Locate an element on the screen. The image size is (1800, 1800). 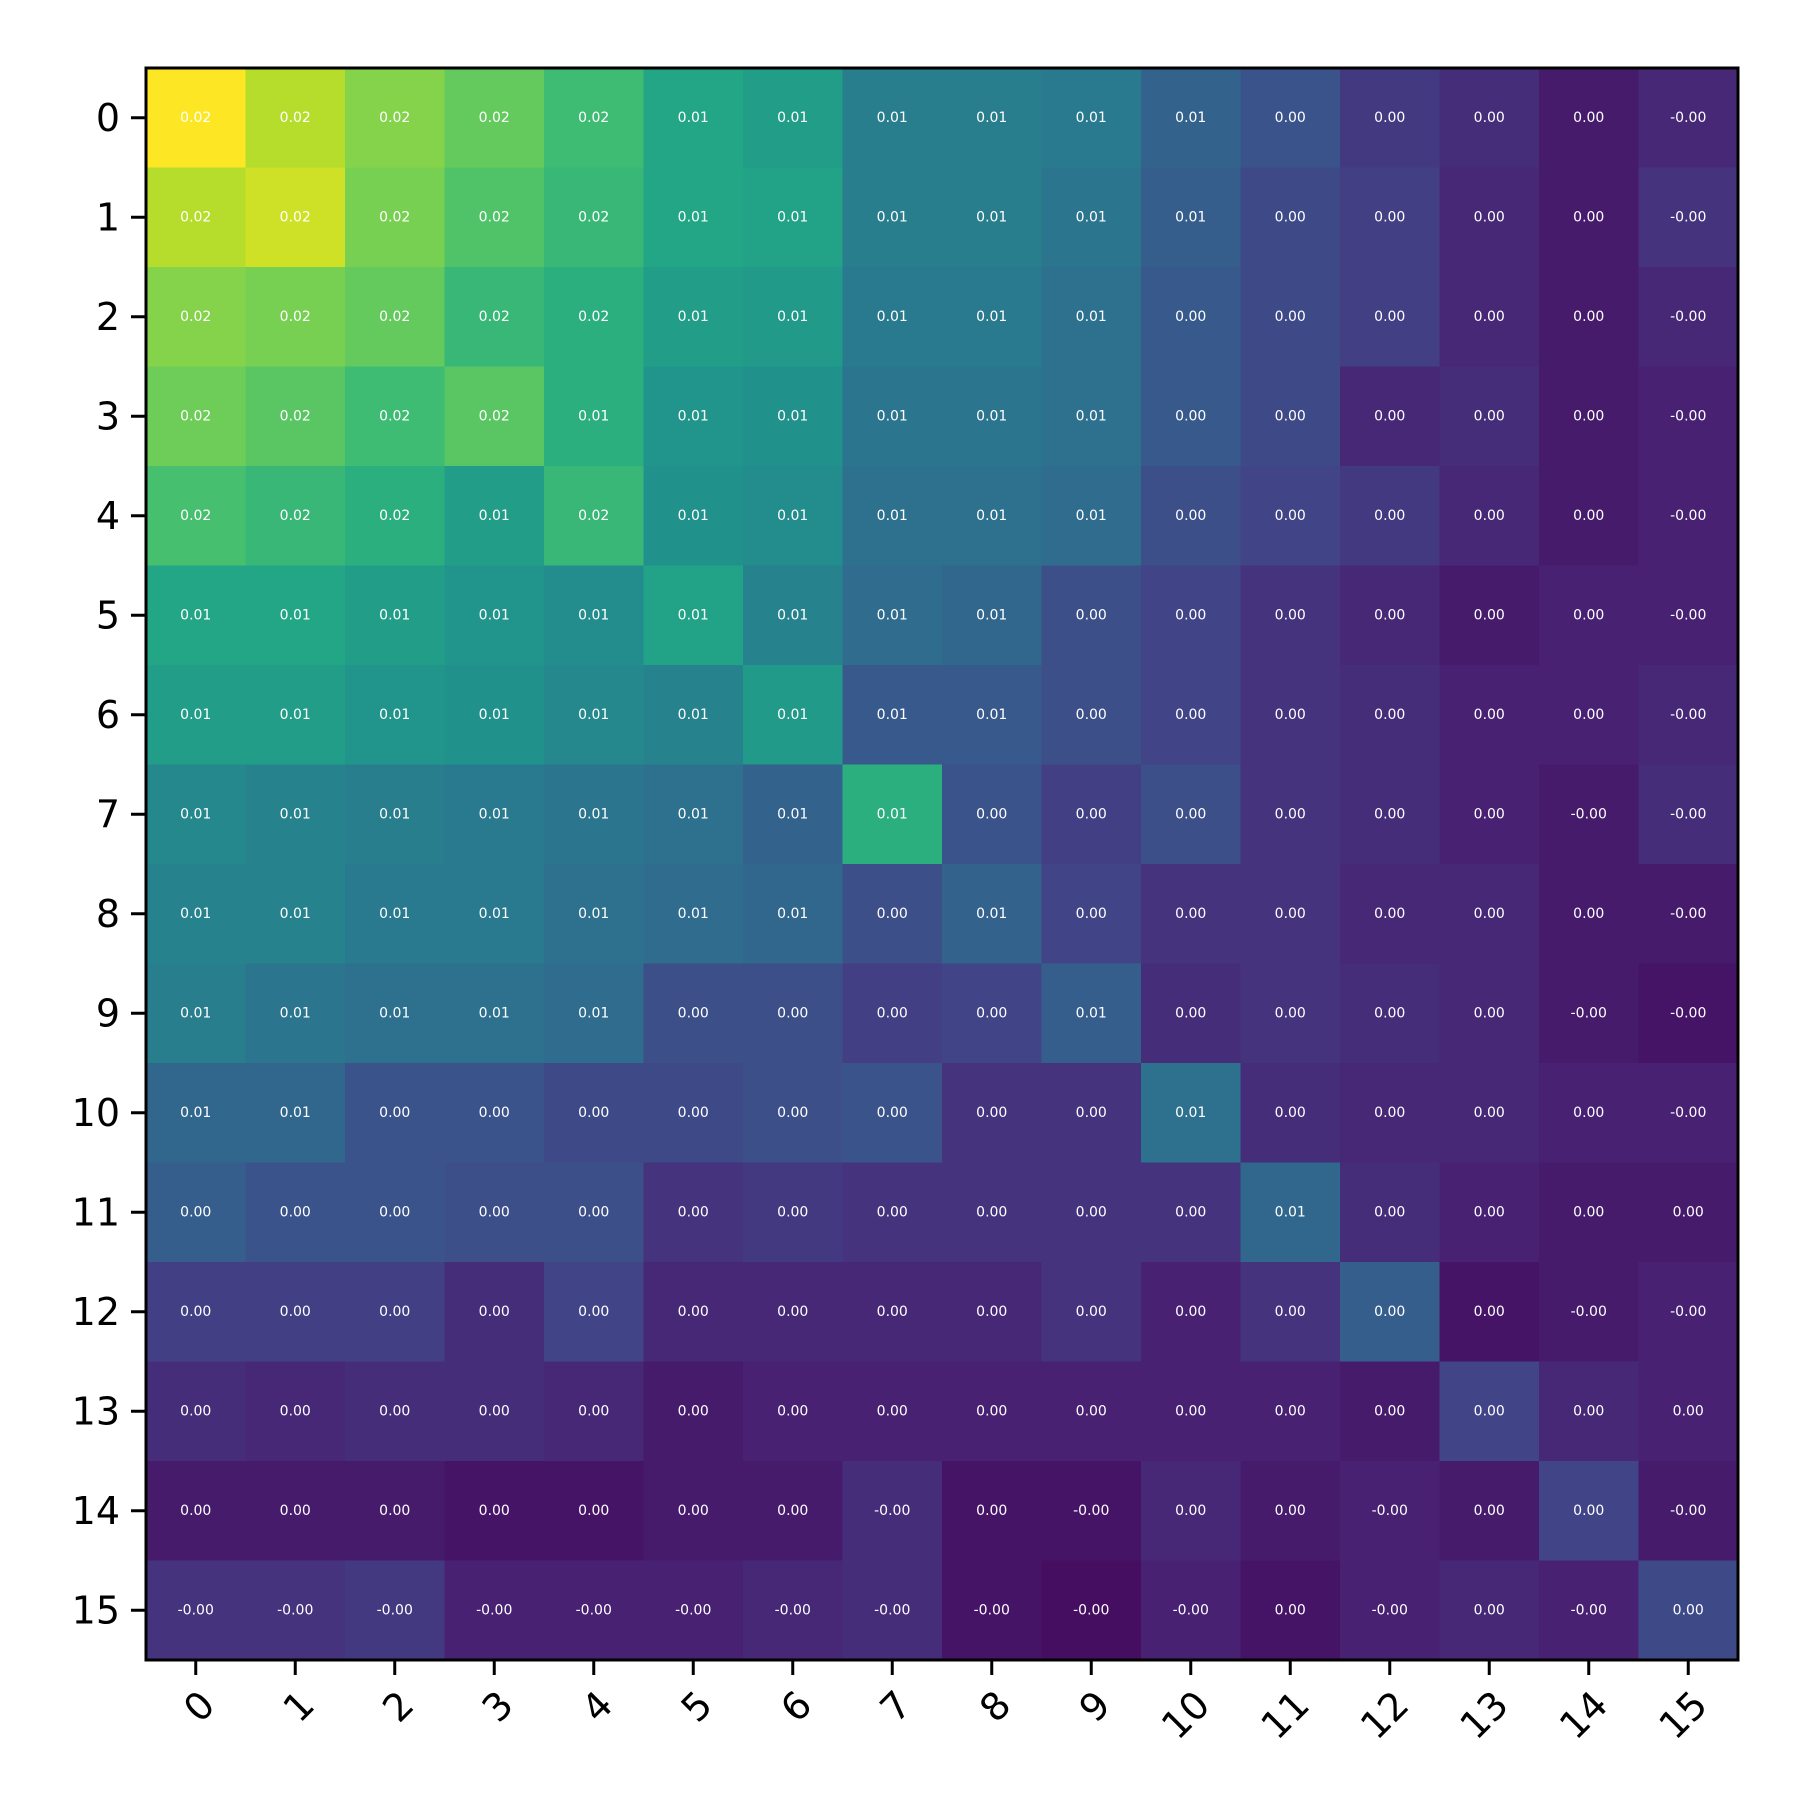
x-tick-label: 3 is located at coordinates (498, 1706).